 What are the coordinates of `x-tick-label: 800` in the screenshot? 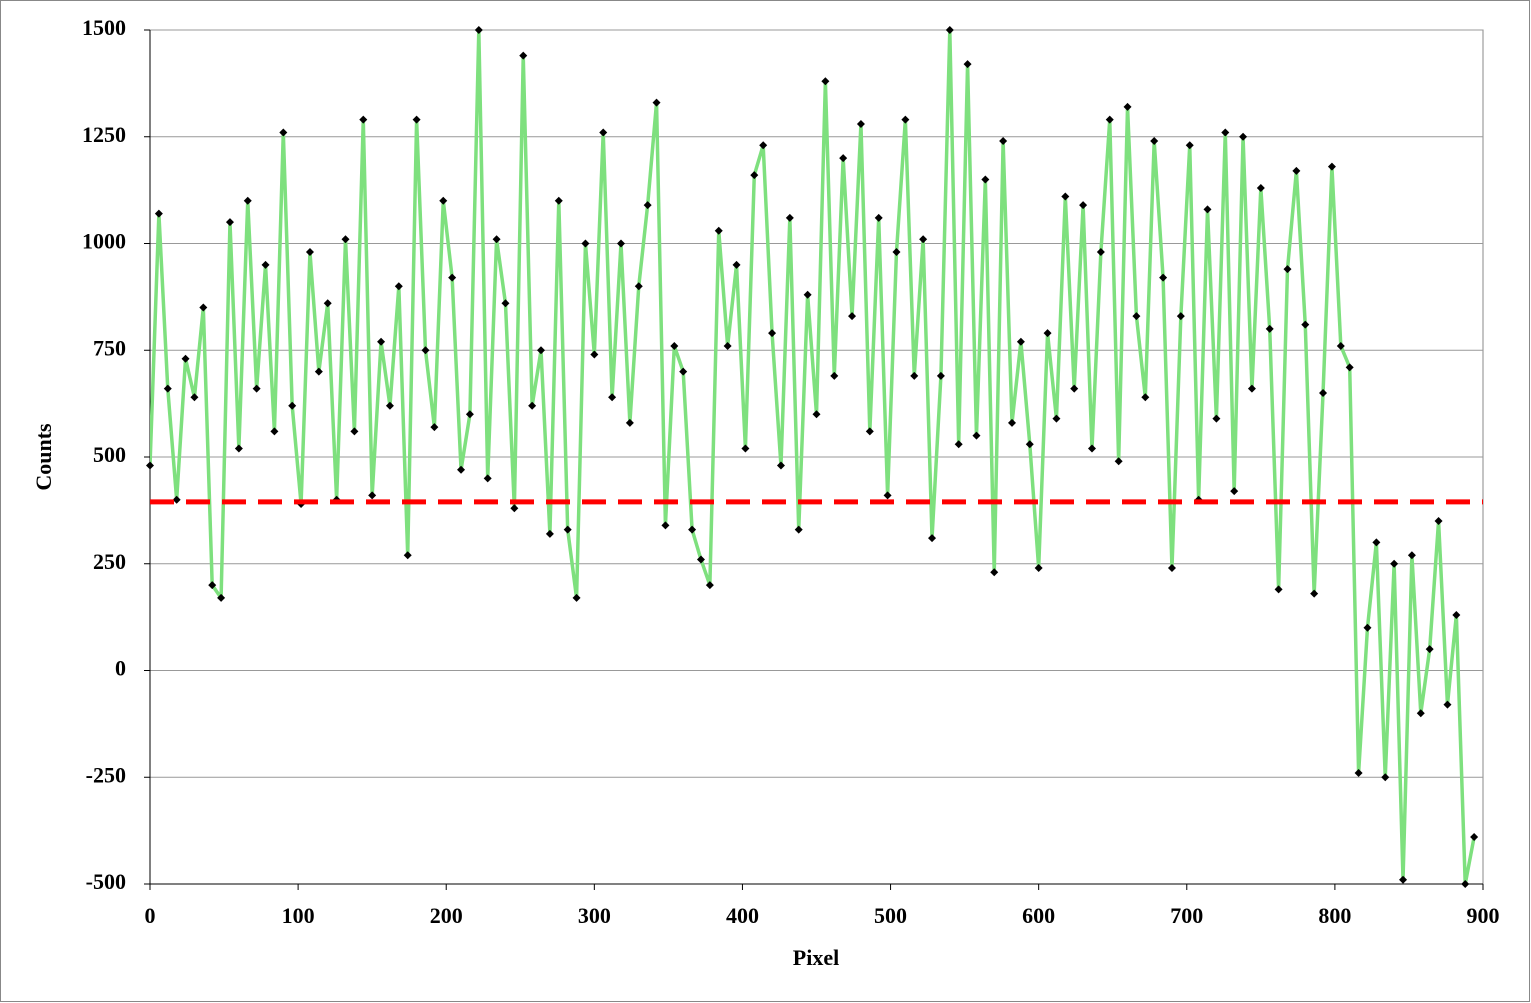 It's located at (1334, 915).